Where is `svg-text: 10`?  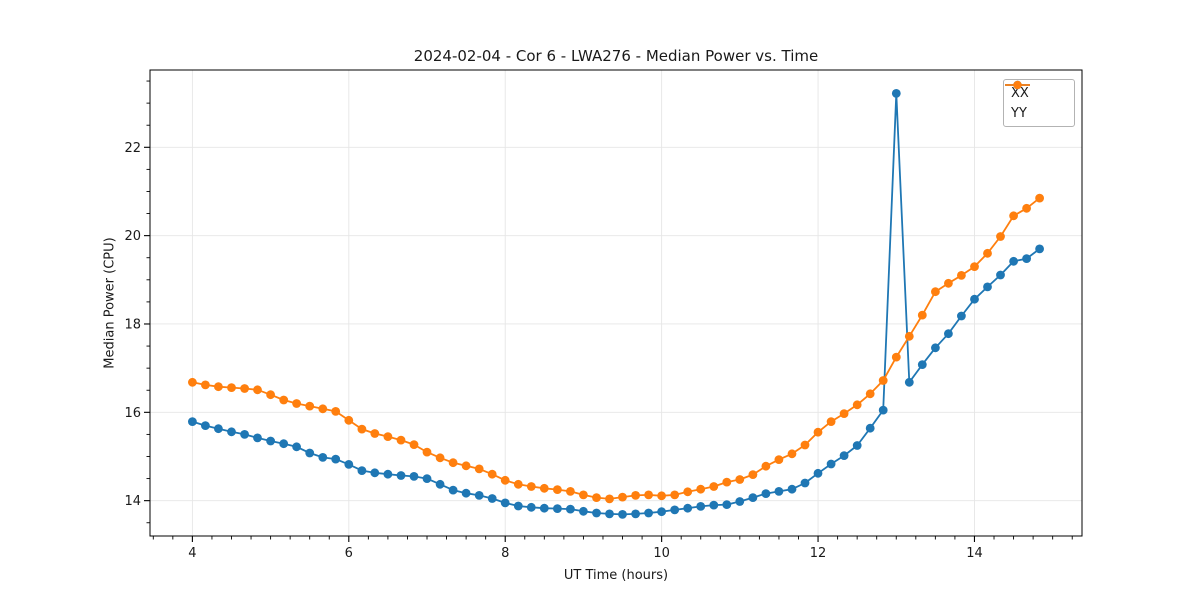 svg-text: 10 is located at coordinates (661, 553).